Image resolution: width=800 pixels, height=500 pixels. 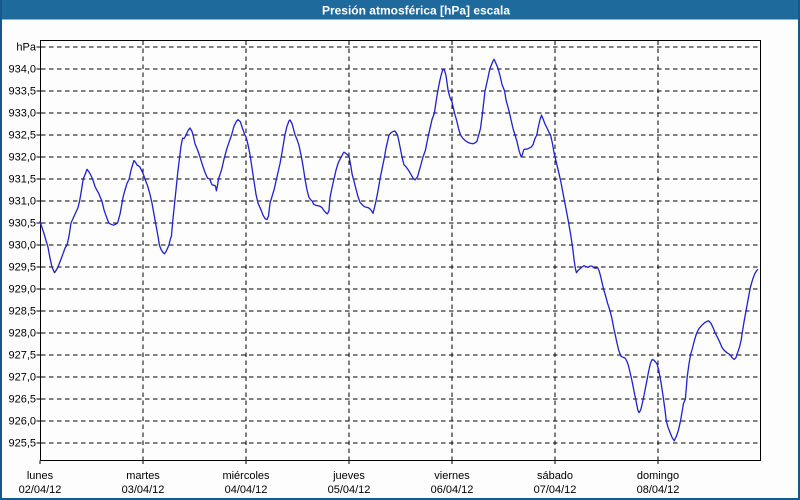 What do you see at coordinates (22, 246) in the screenshot?
I see `svg-text: 930,0` at bounding box center [22, 246].